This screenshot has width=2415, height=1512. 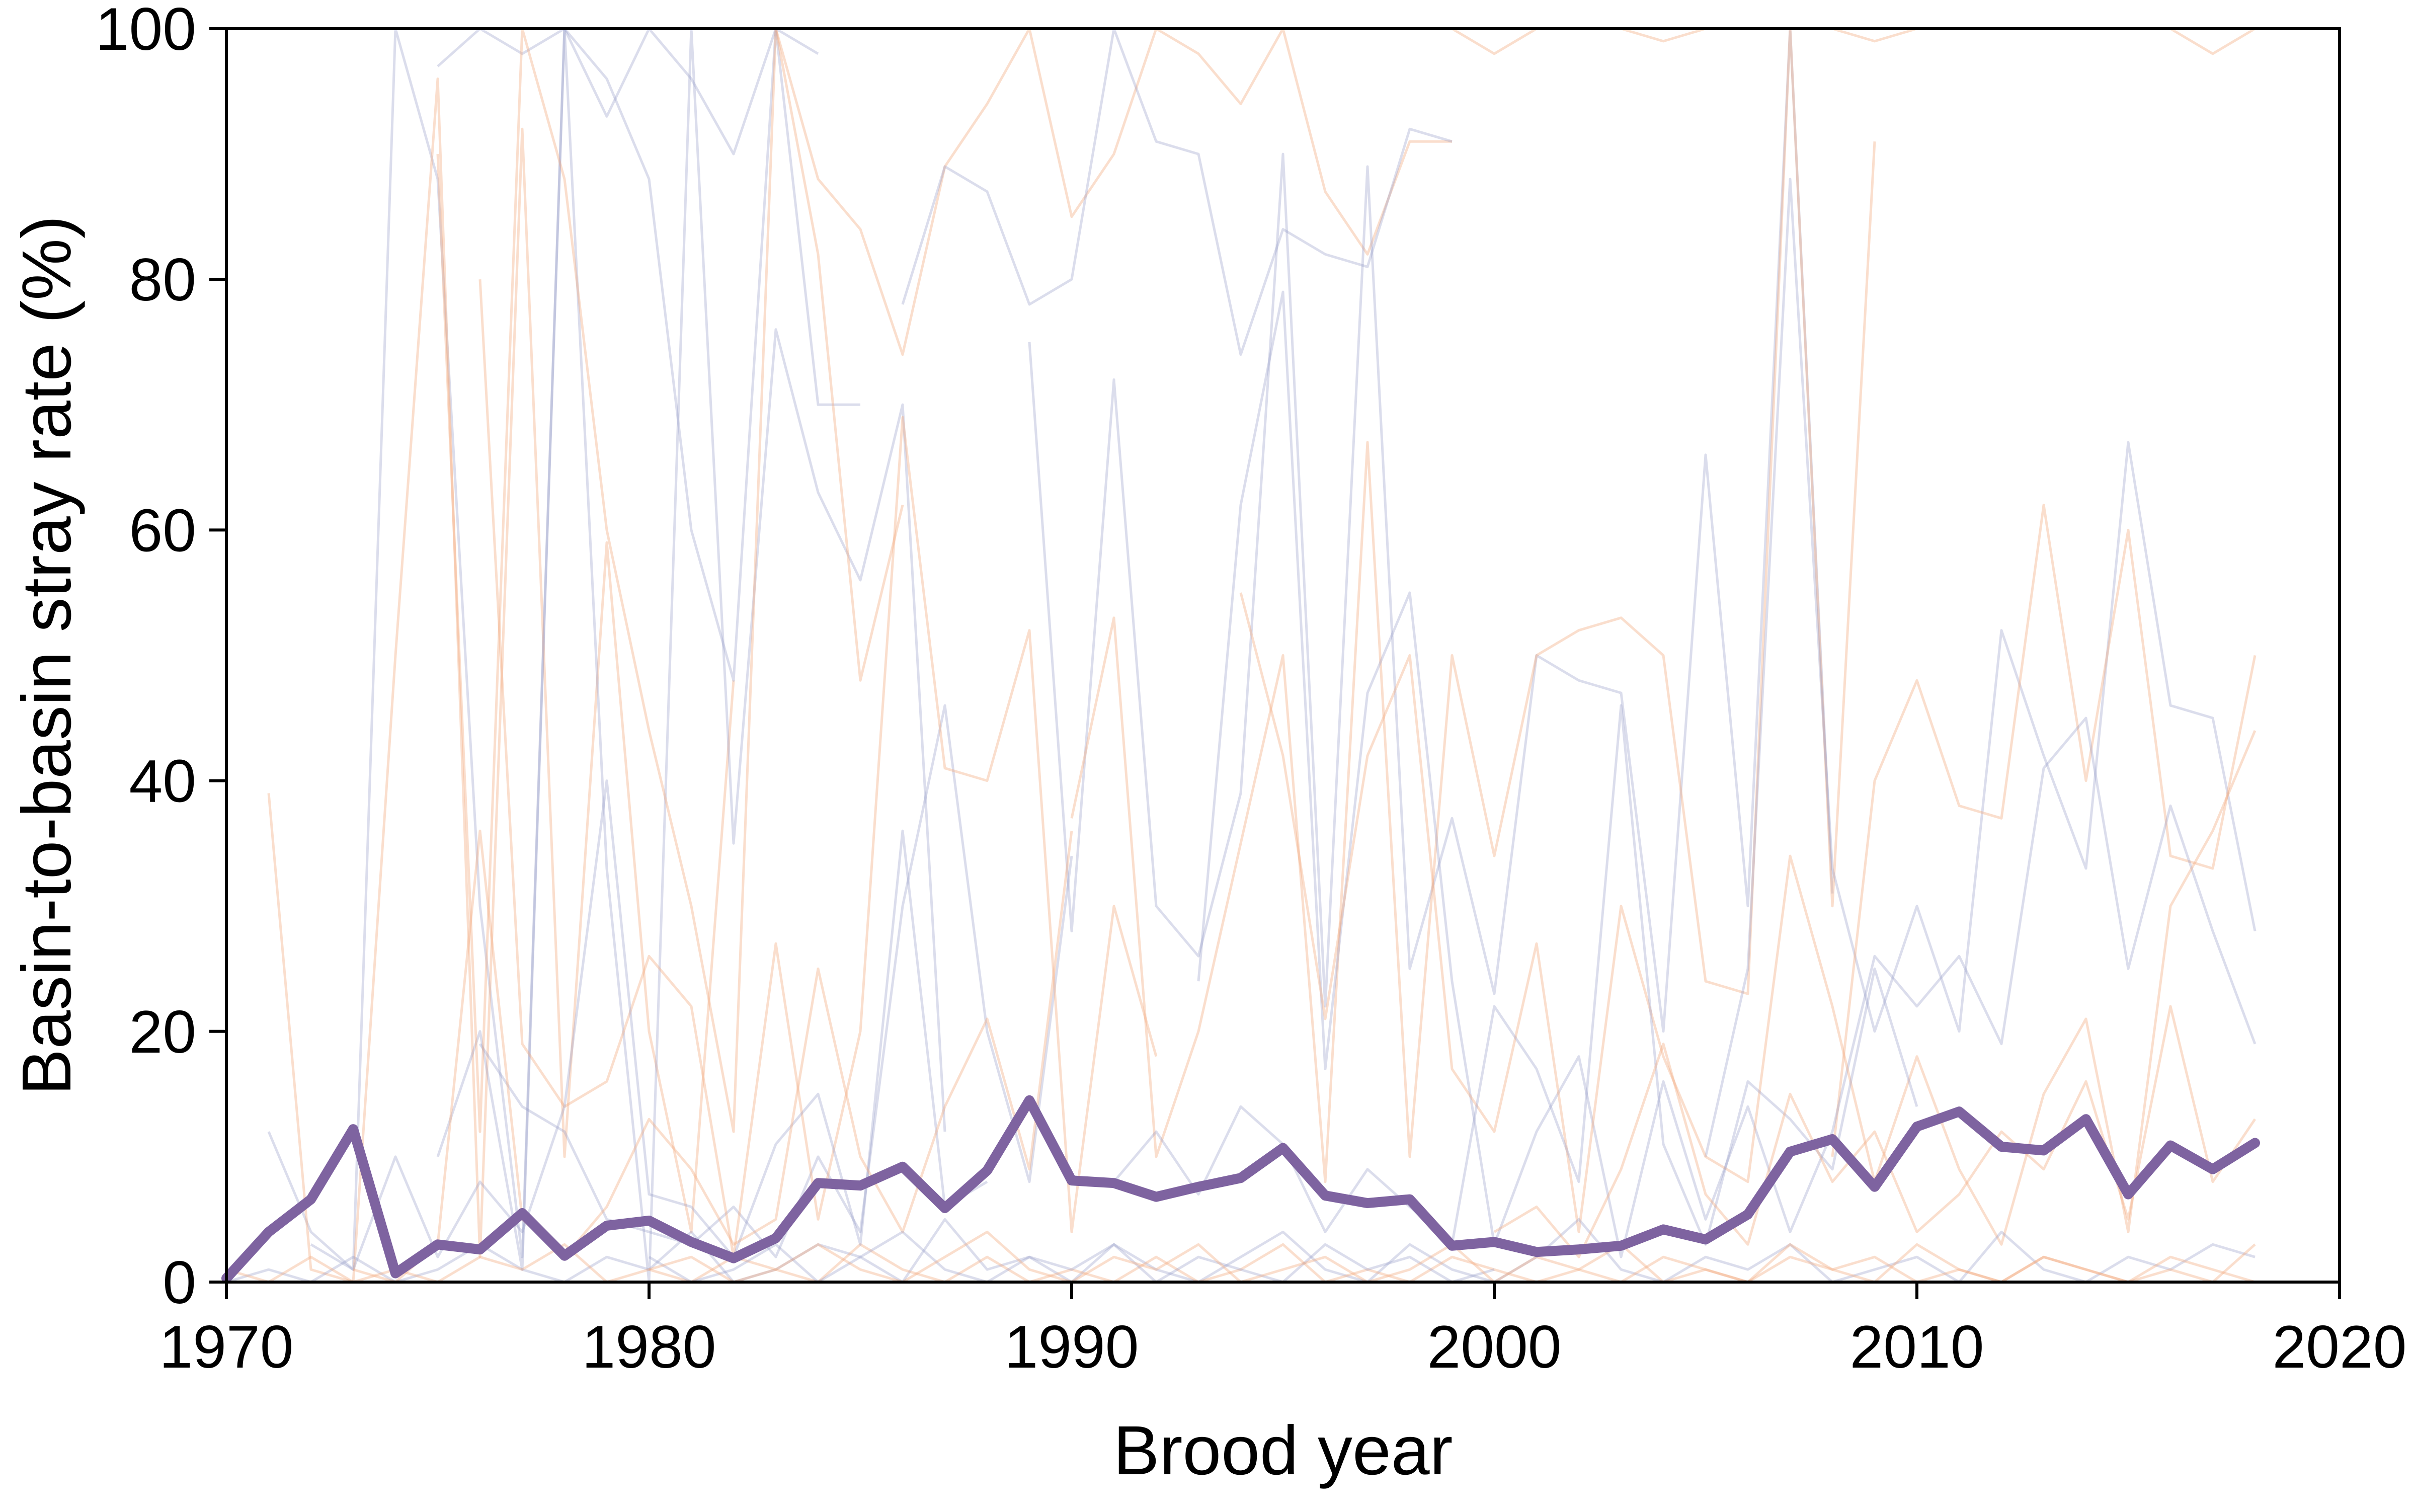 I want to click on y-tick-label: 60, so click(x=163, y=530).